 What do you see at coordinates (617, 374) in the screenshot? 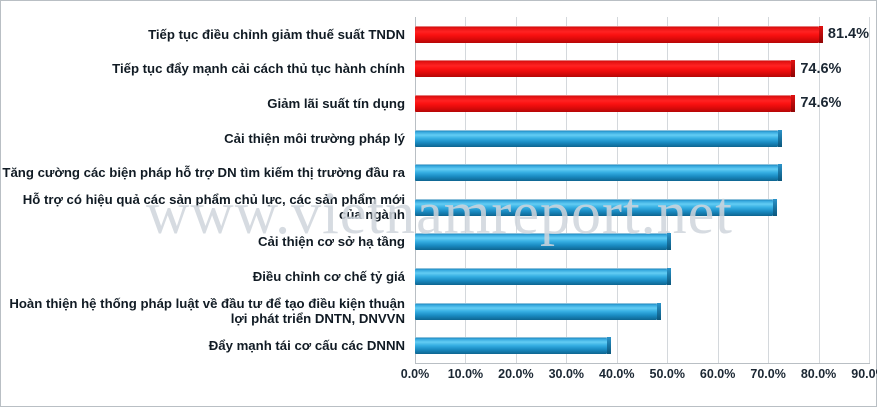
I see `x-tick-label: 40.0%` at bounding box center [617, 374].